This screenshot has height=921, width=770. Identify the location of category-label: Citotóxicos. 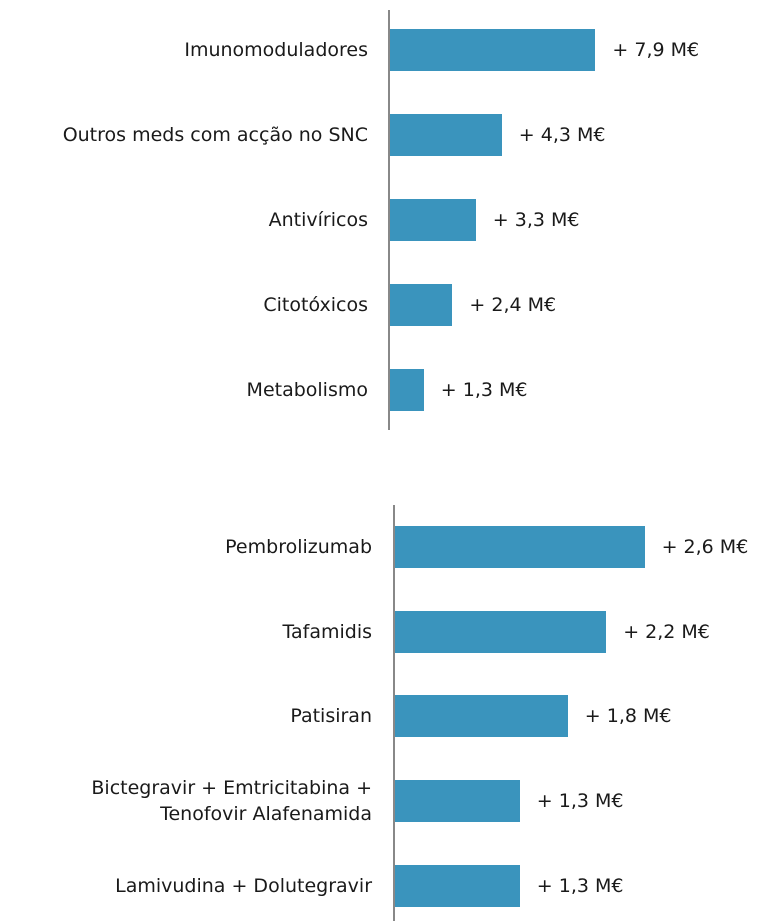
(315, 305).